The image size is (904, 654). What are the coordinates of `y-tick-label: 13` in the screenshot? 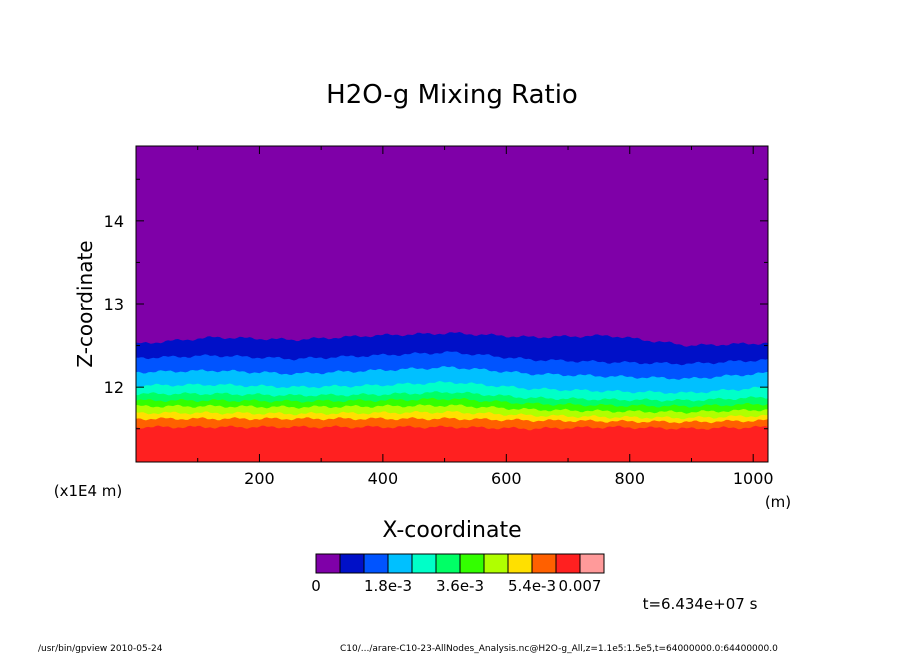 It's located at (114, 304).